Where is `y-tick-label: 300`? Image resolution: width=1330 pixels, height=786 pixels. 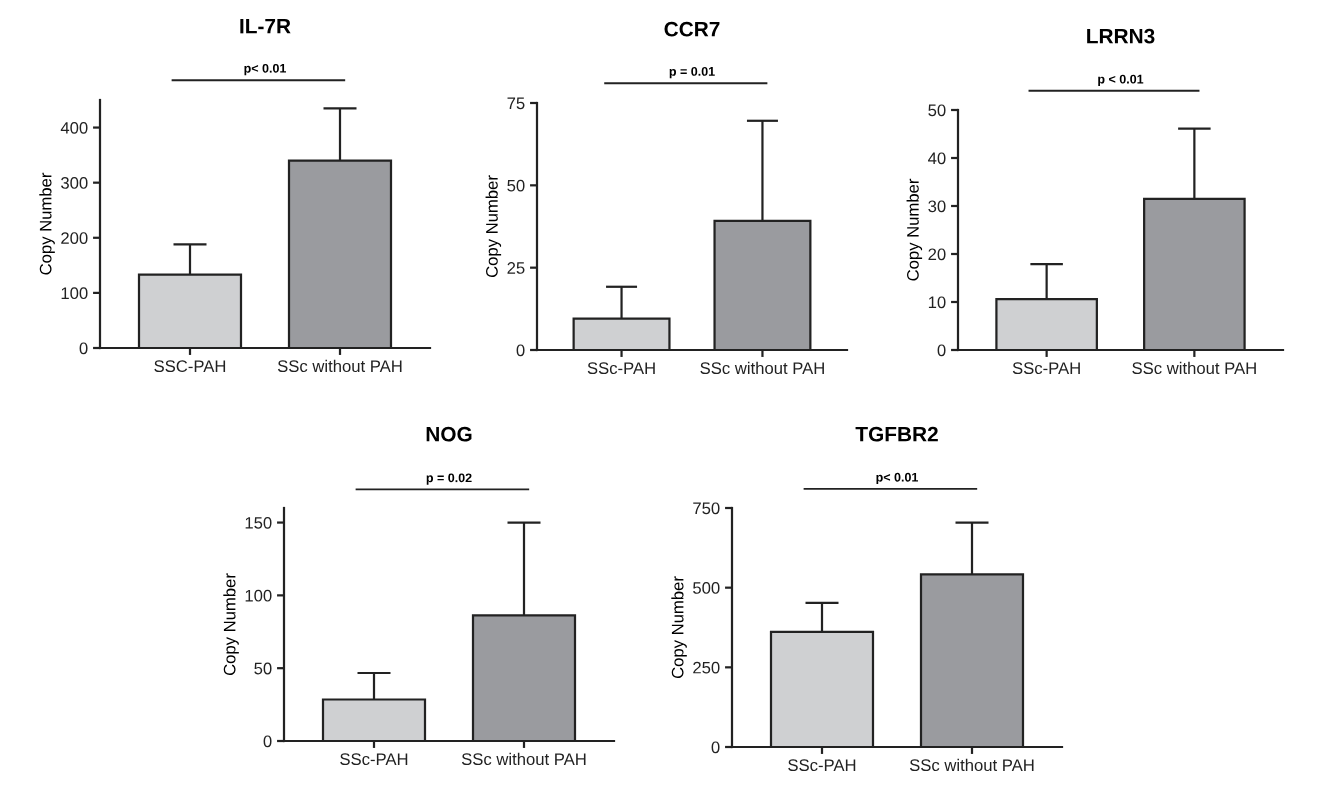 y-tick-label: 300 is located at coordinates (74, 183).